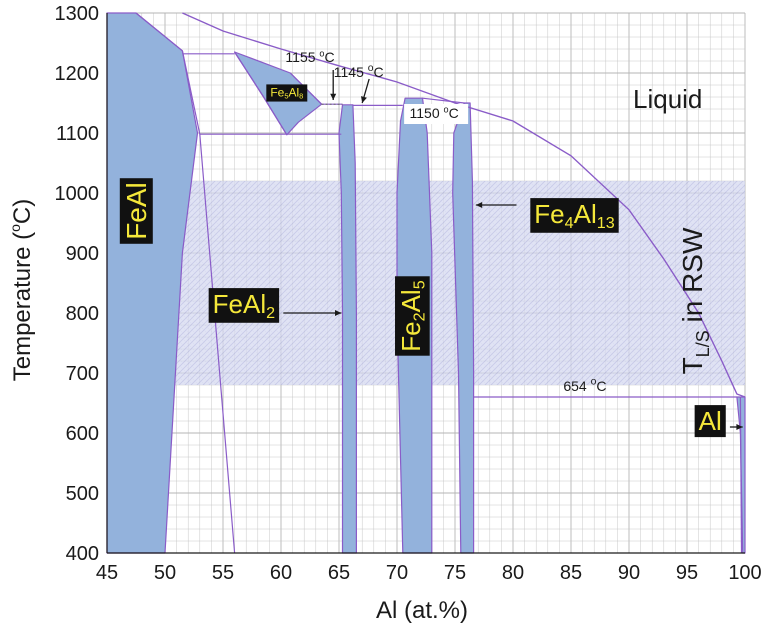 The width and height of the screenshot is (768, 634). I want to click on x-tick-label: 55, so click(223, 573).